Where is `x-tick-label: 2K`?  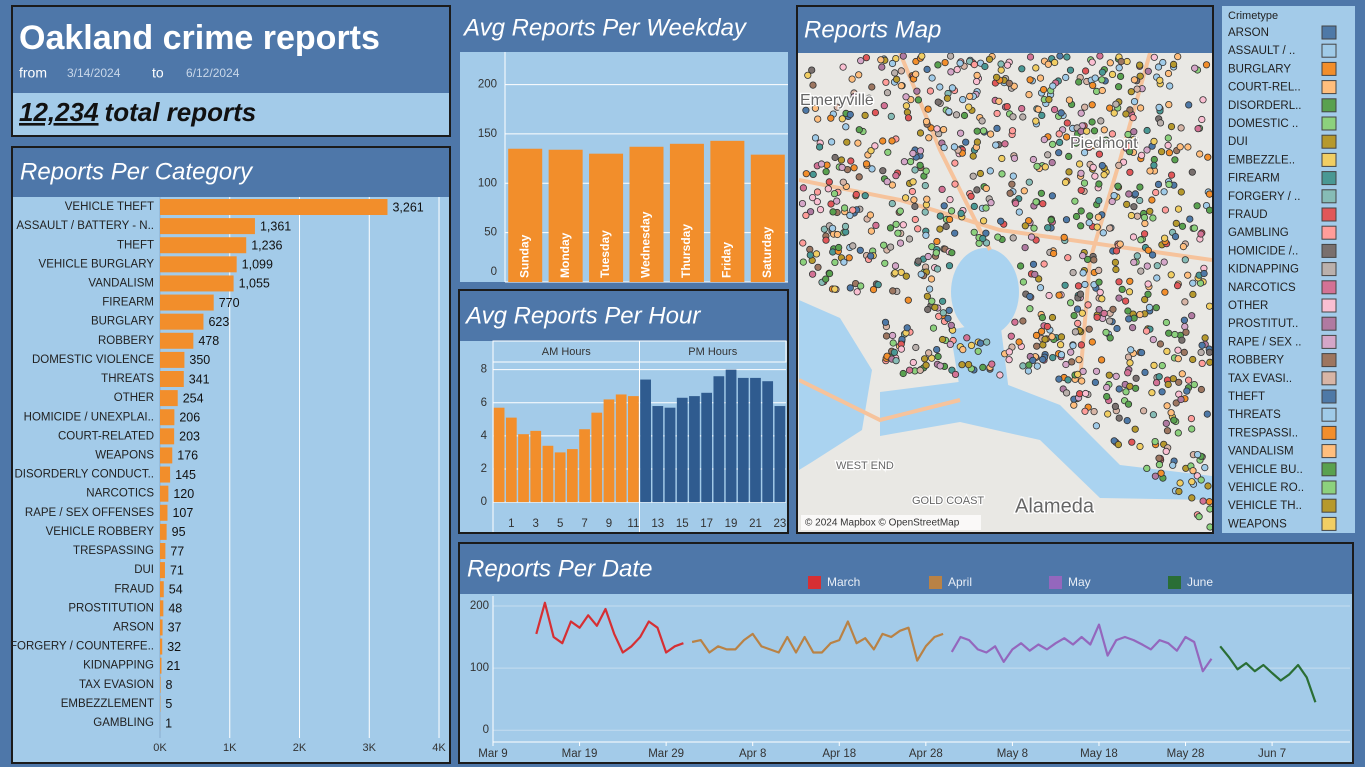
x-tick-label: 2K is located at coordinates (300, 748).